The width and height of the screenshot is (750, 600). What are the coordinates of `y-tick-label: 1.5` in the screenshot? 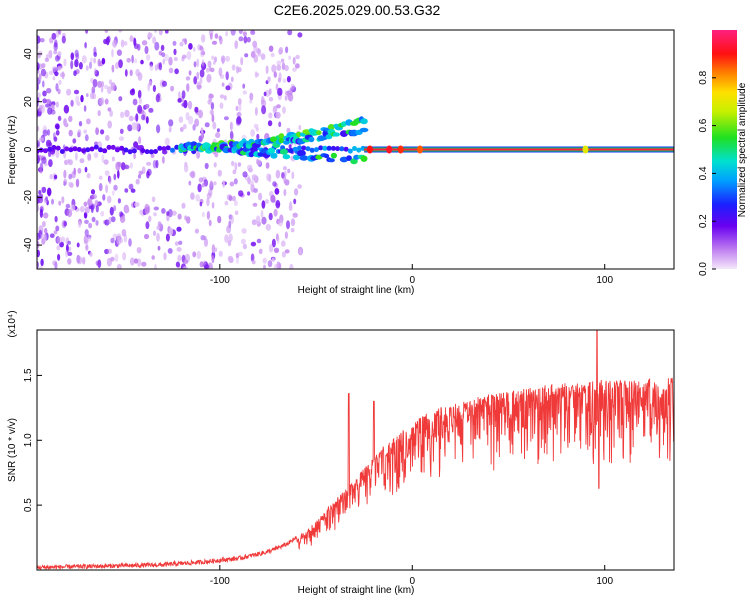 It's located at (28, 375).